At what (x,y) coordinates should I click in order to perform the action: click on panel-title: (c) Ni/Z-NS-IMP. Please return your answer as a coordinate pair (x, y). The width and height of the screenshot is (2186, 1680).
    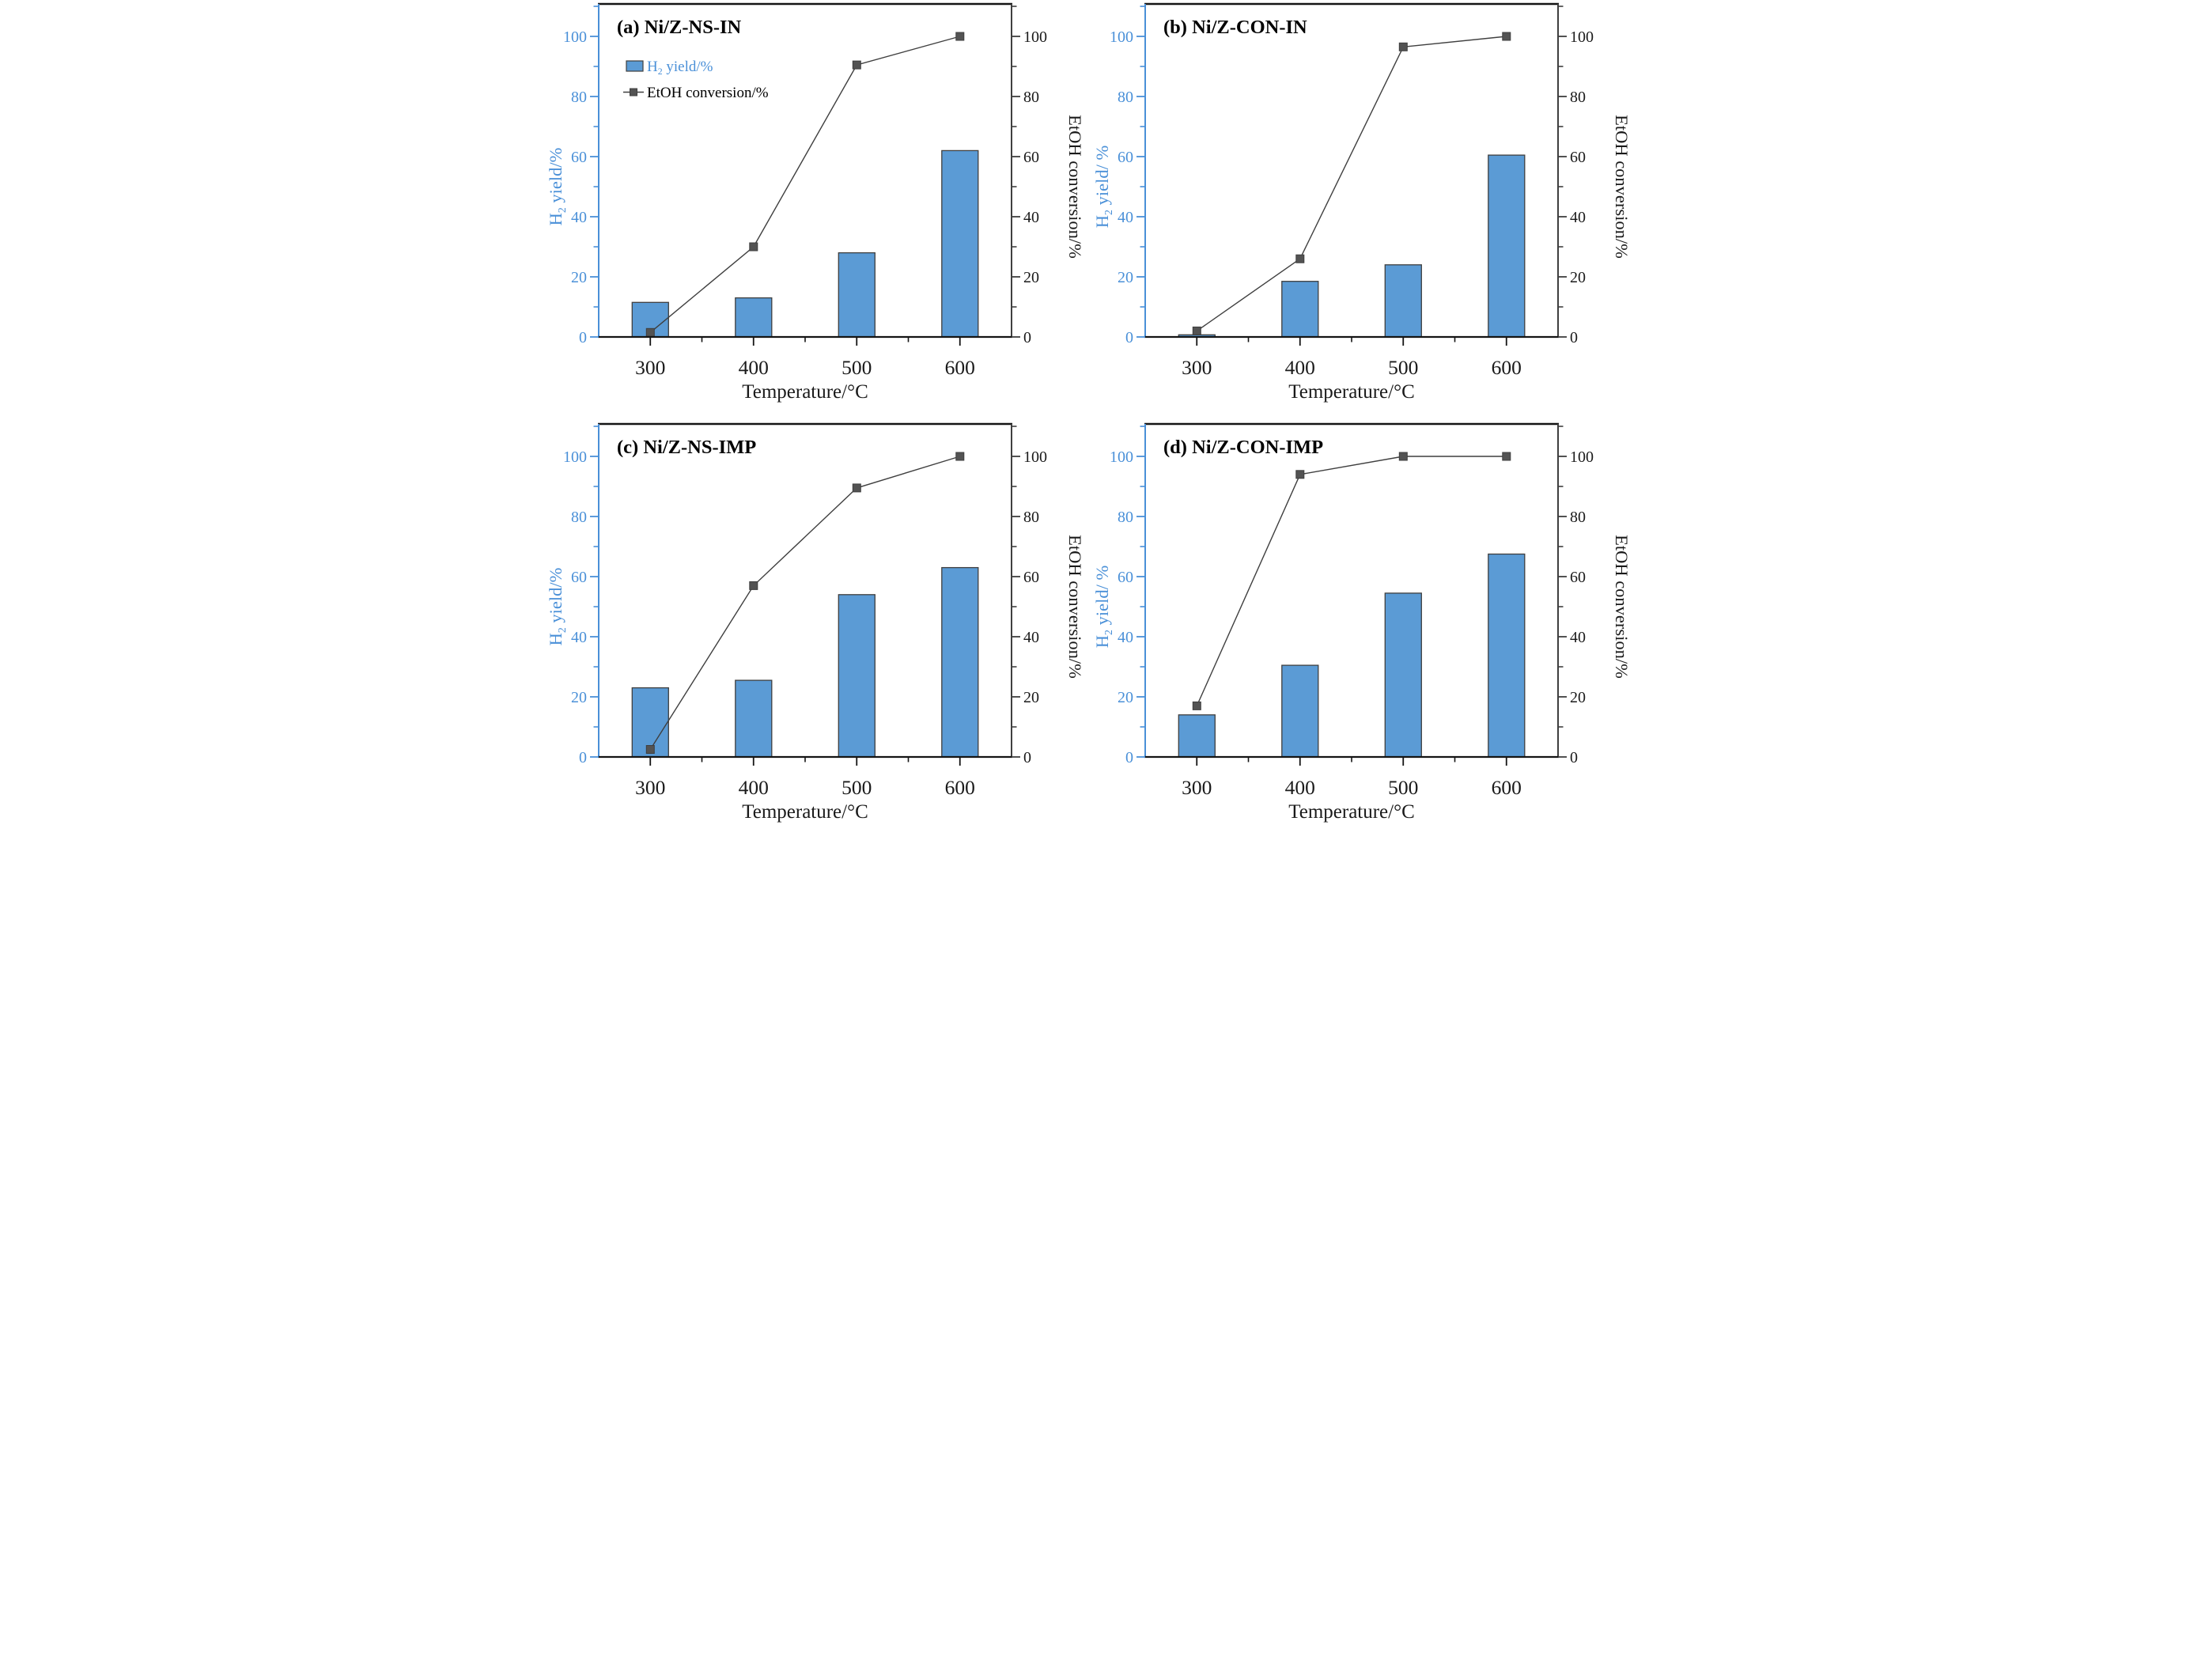
    Looking at the image, I should click on (686, 447).